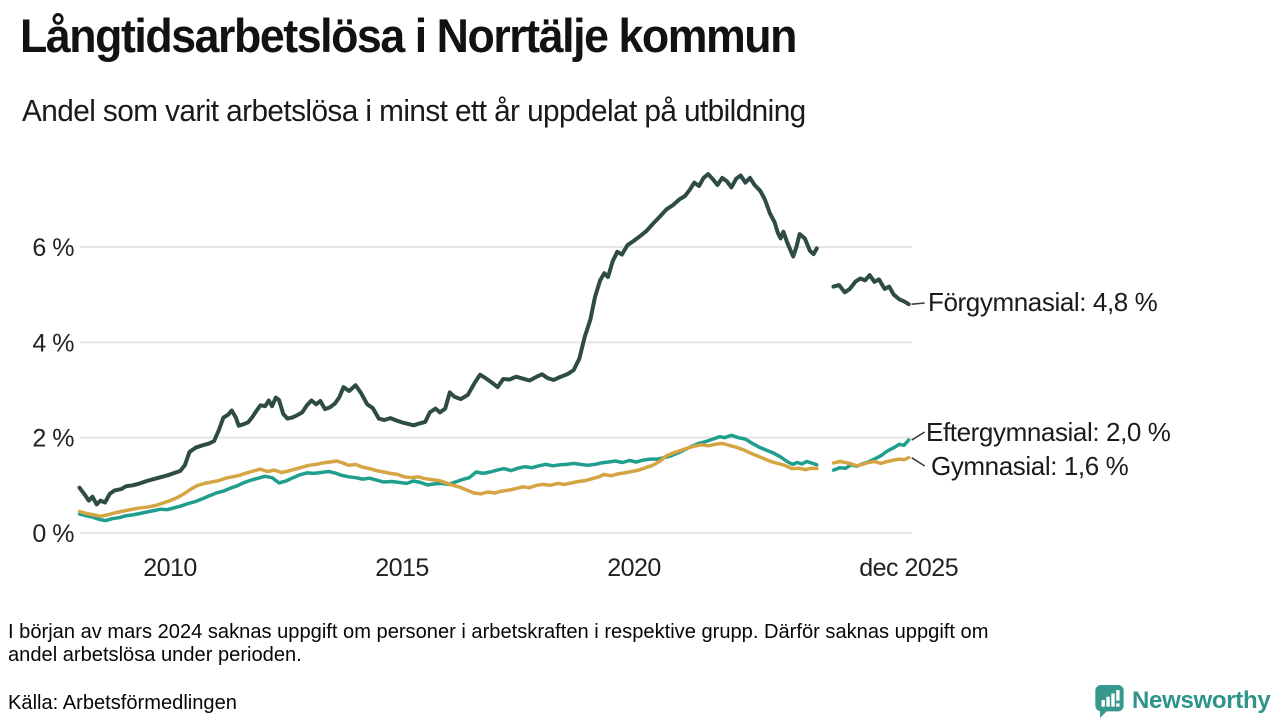 This screenshot has height=720, width=1280. Describe the element at coordinates (1043, 302) in the screenshot. I see `series-label-forgymnasial: Förgymnasial: 4,8 %` at that location.